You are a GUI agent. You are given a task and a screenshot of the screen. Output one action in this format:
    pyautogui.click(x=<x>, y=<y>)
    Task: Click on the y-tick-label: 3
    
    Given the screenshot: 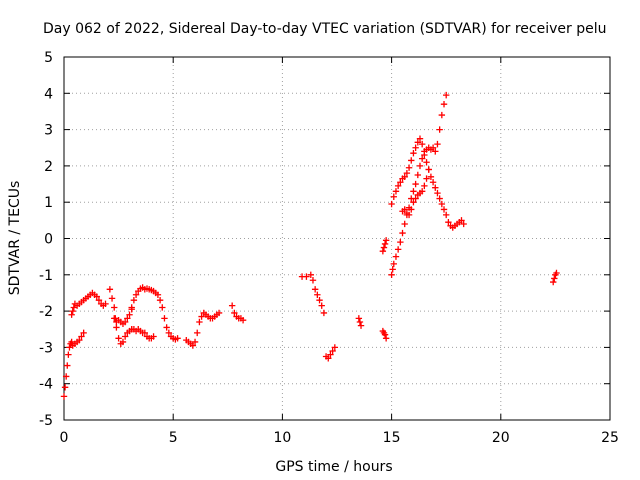 What is the action you would take?
    pyautogui.click(x=48, y=131)
    